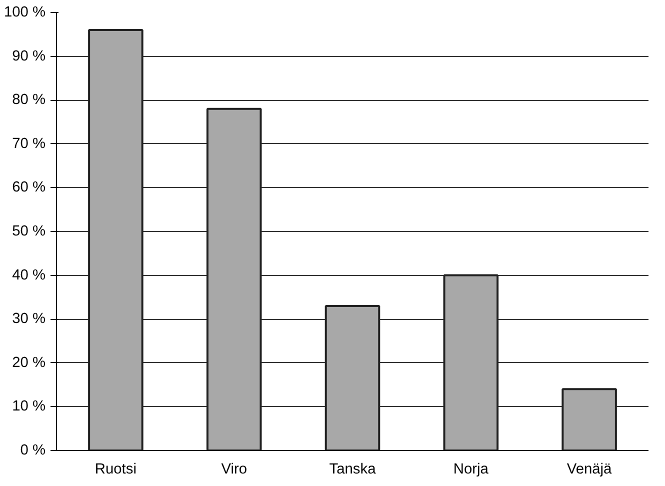 The height and width of the screenshot is (486, 665). I want to click on y-tick-label: 50 %, so click(29, 232).